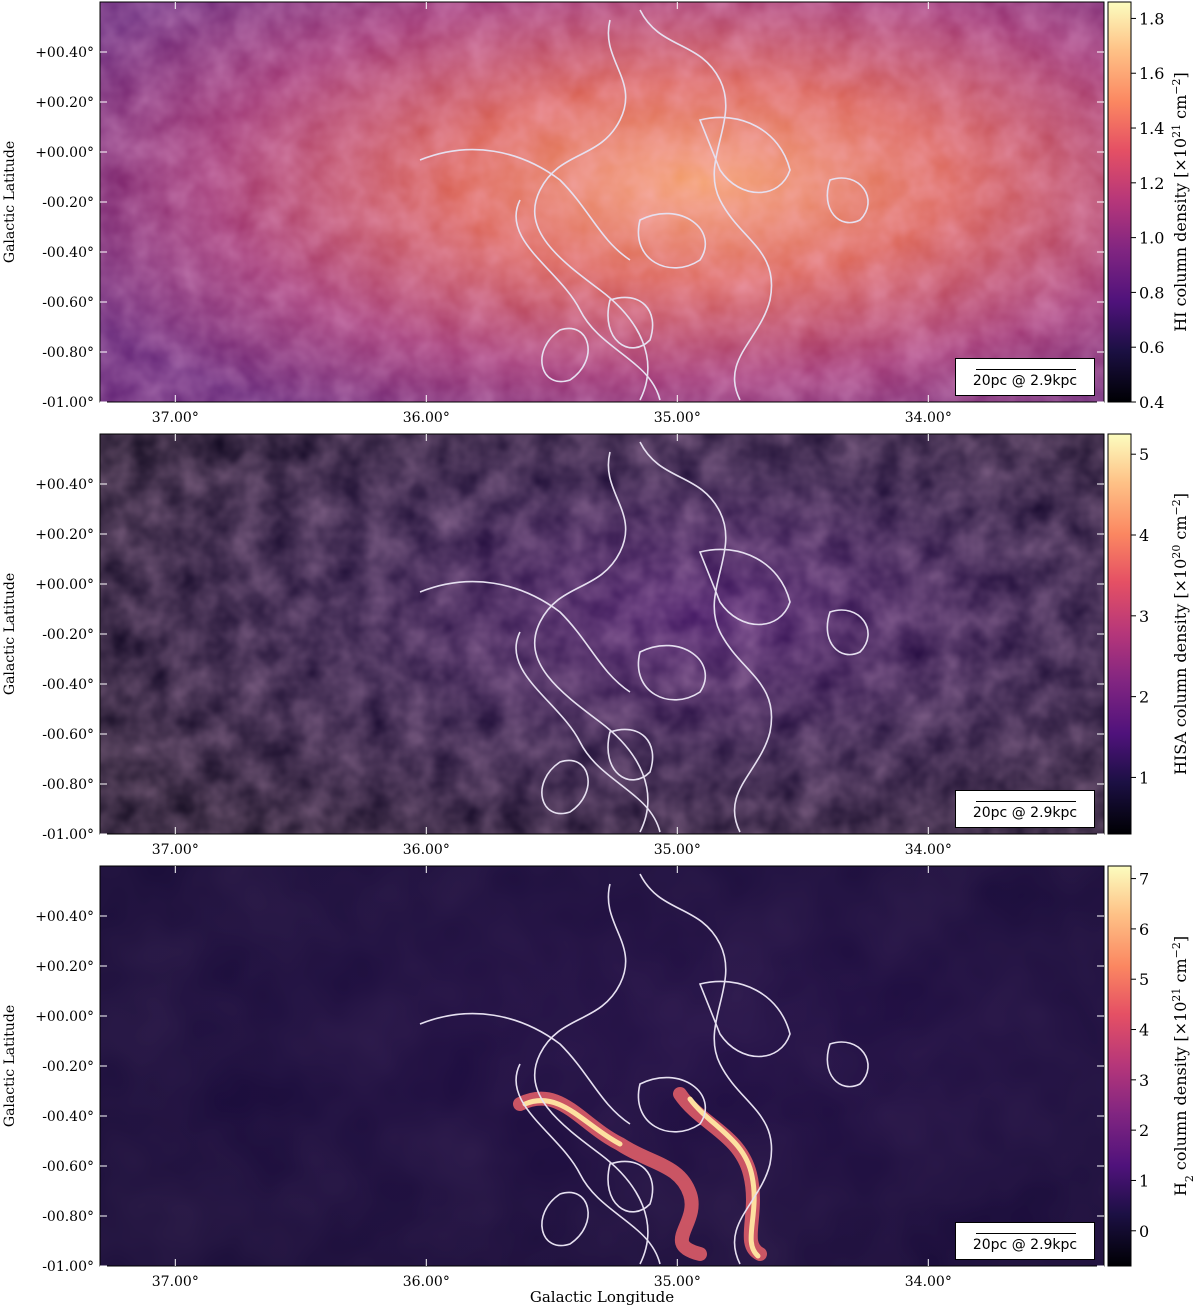 The image size is (1200, 1315). Describe the element at coordinates (1180, 202) in the screenshot. I see `colorbar-title: HI column density [×1021 cm−2]` at that location.